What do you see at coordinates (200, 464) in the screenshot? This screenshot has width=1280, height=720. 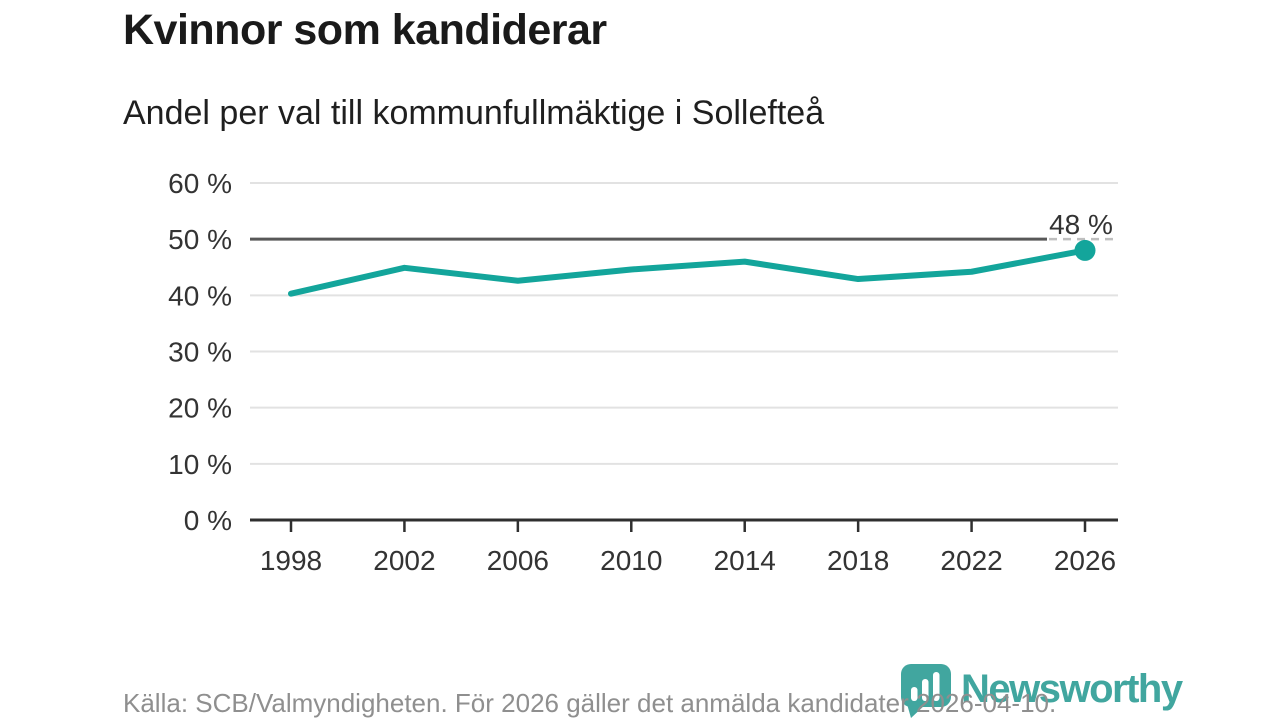 I see `y-tick-label: 10 %` at bounding box center [200, 464].